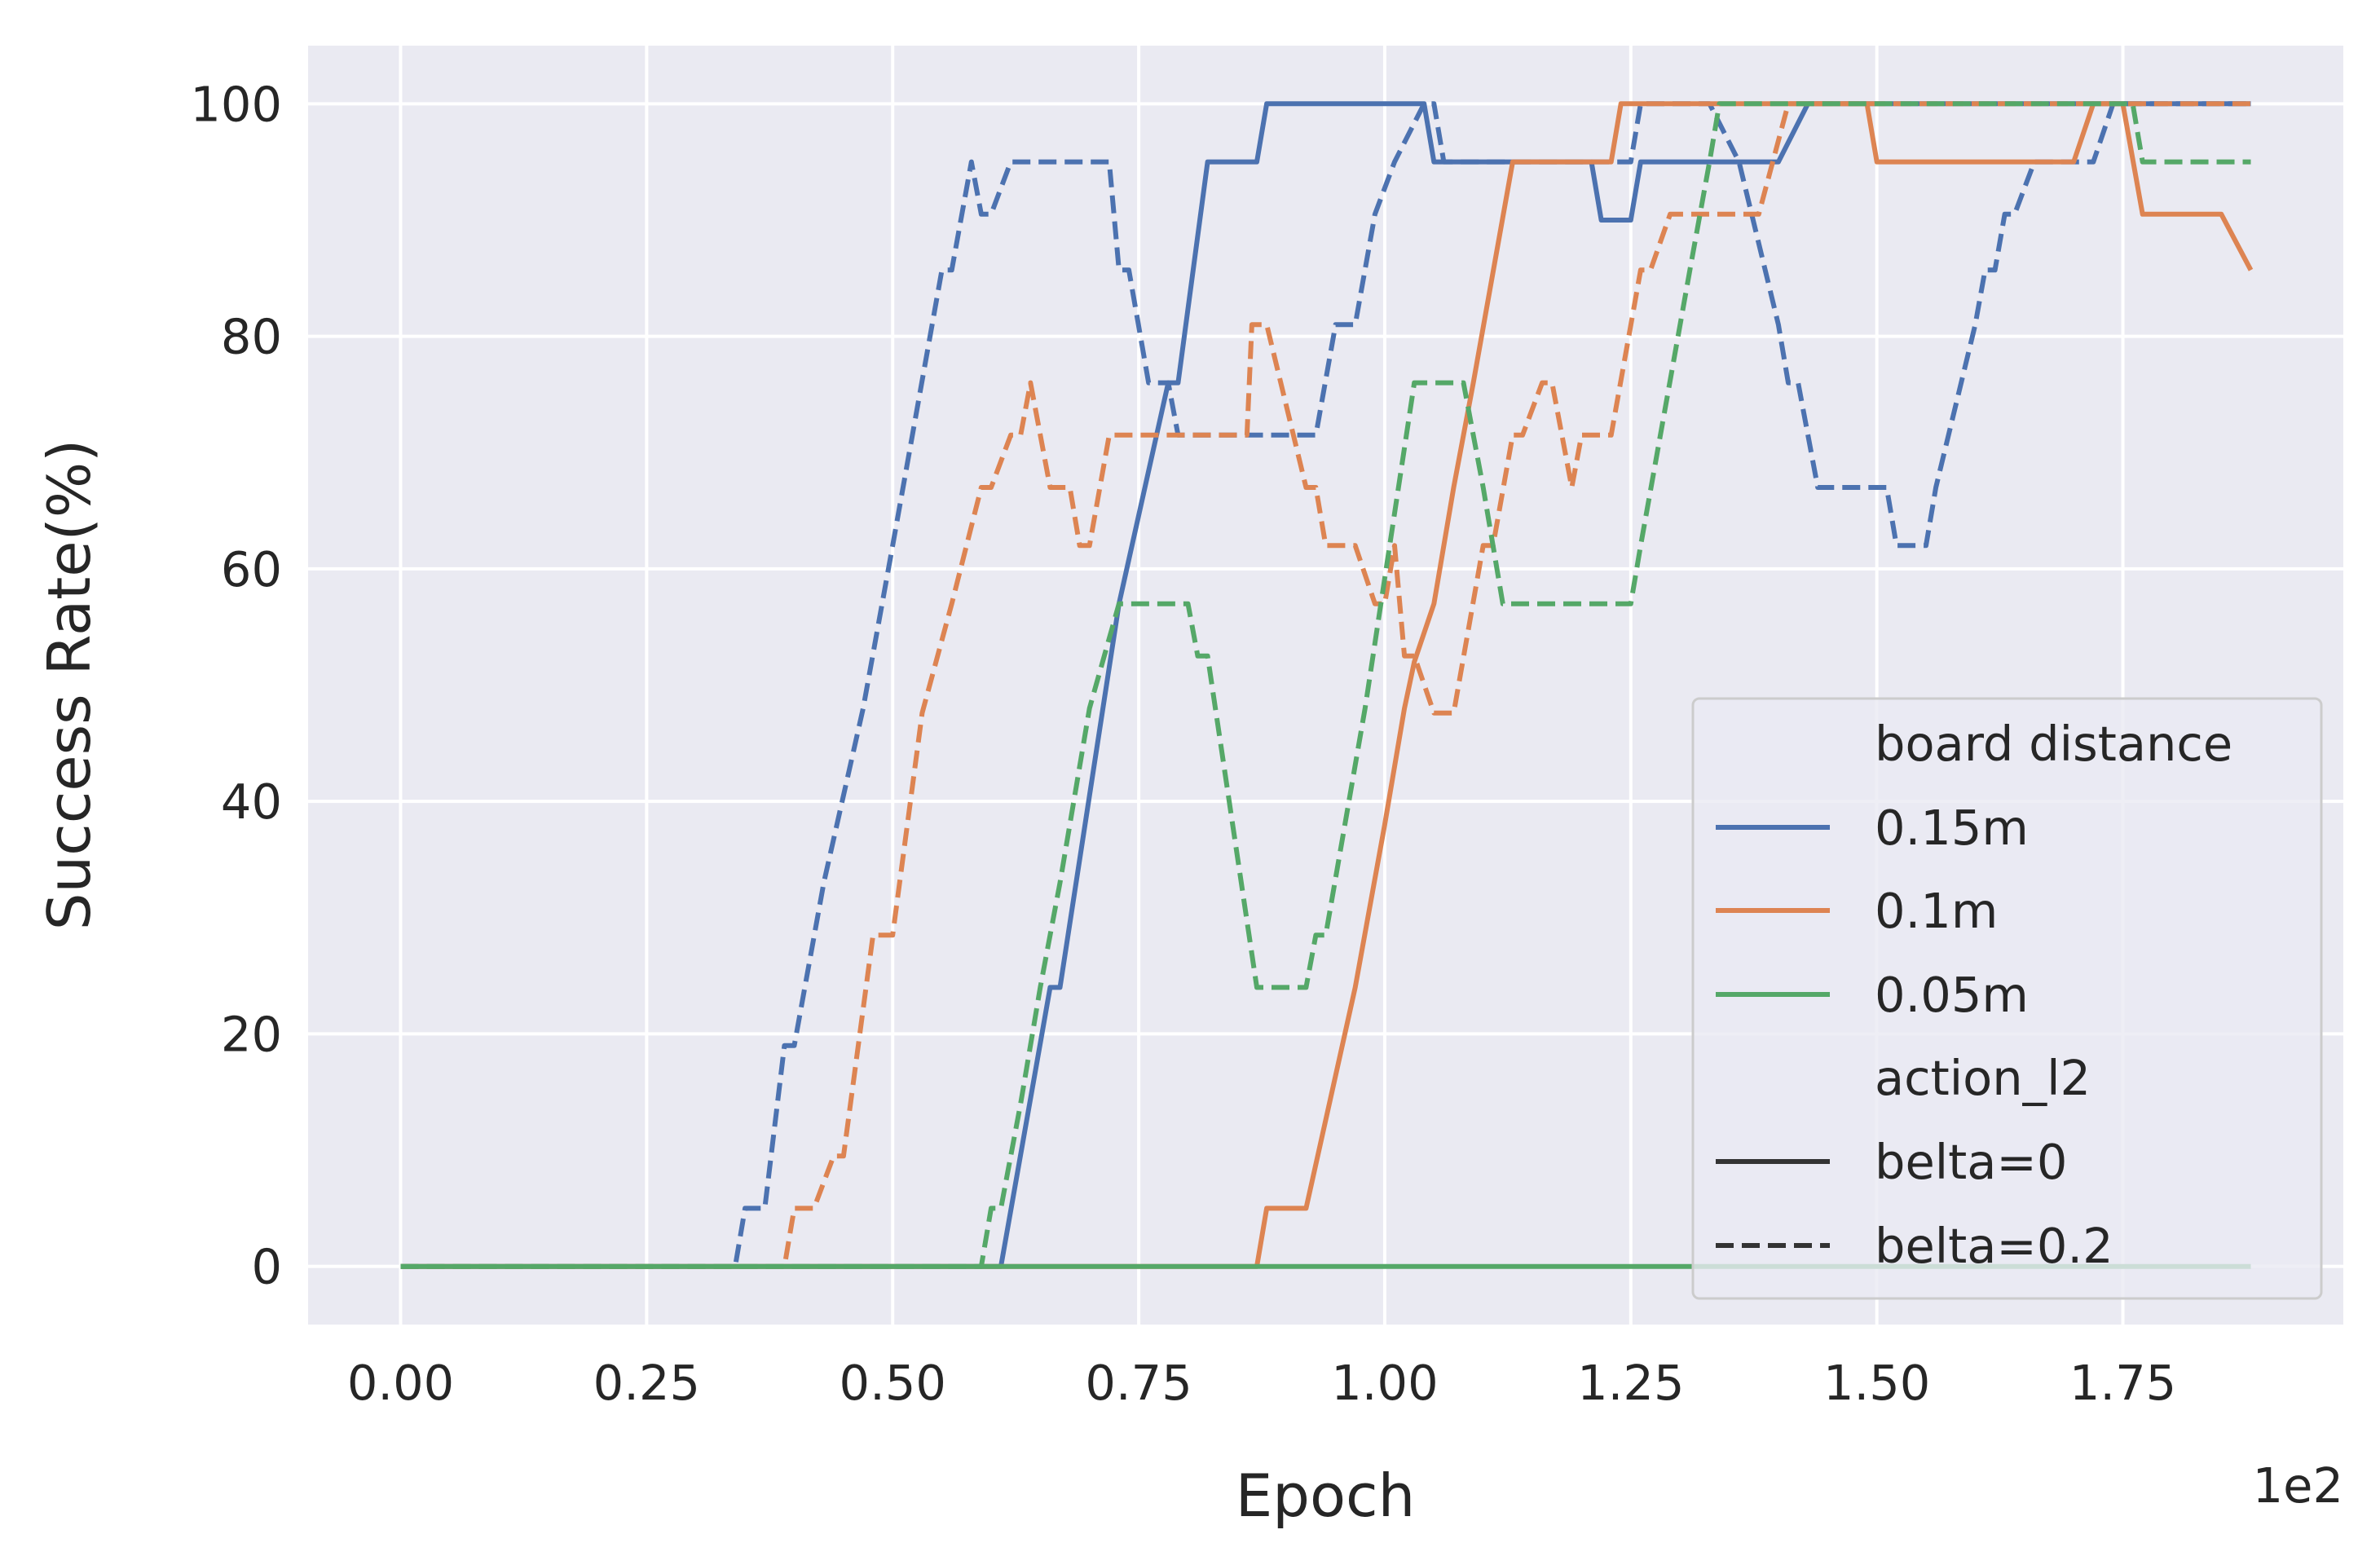  I want to click on y-tick-label: 80, so click(252, 337).